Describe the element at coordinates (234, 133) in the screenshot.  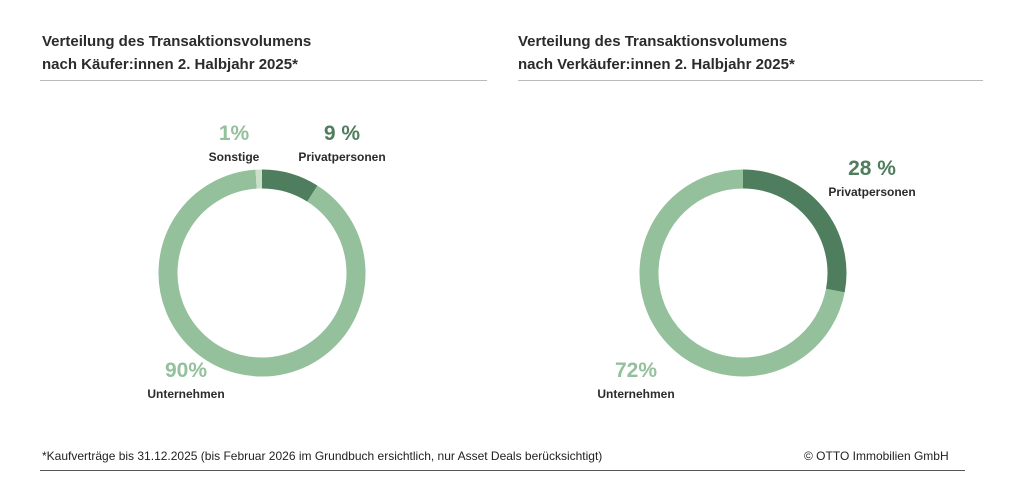
I see `value-label: 1%` at that location.